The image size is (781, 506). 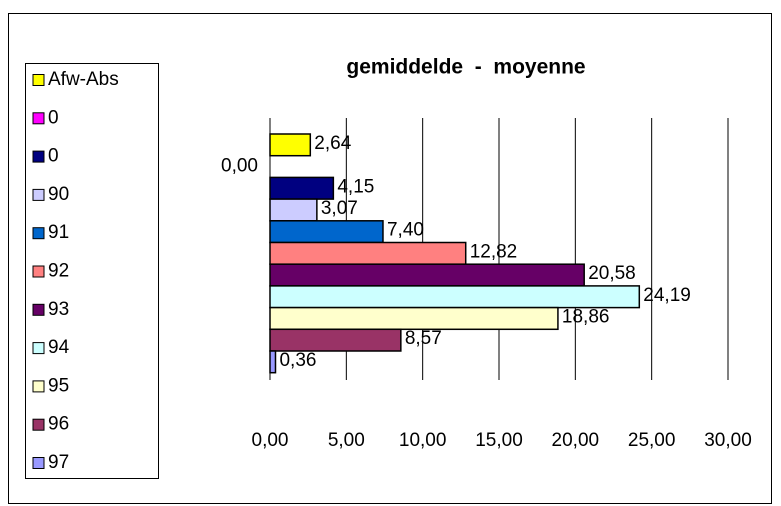 What do you see at coordinates (728, 440) in the screenshot?
I see `x-tick-label: 30,00` at bounding box center [728, 440].